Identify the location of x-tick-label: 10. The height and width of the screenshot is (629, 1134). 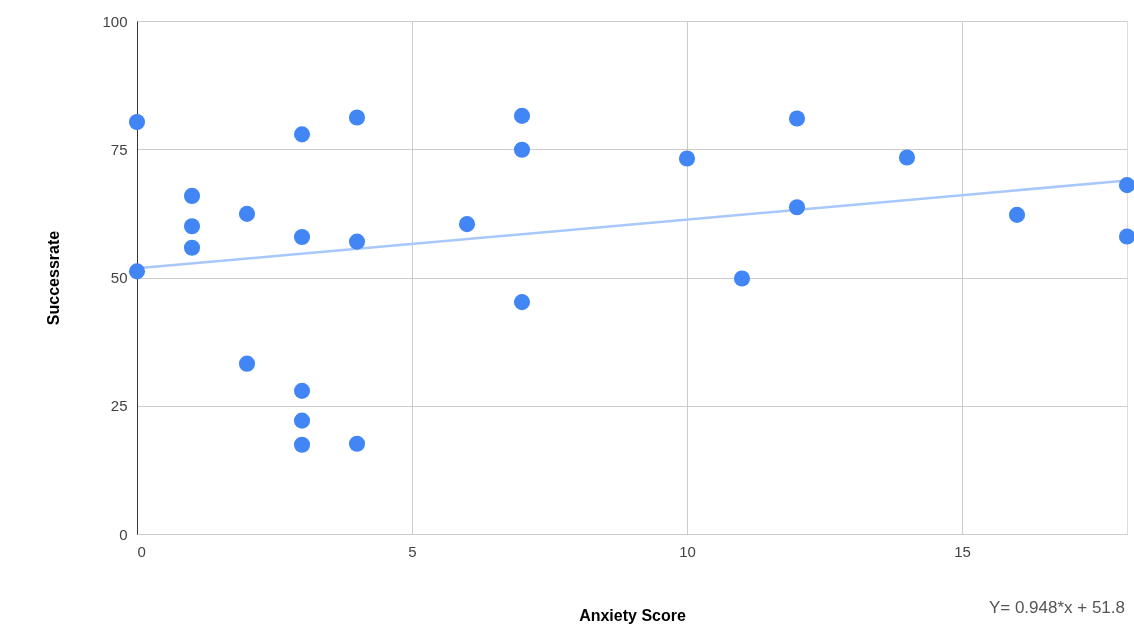
(687, 551).